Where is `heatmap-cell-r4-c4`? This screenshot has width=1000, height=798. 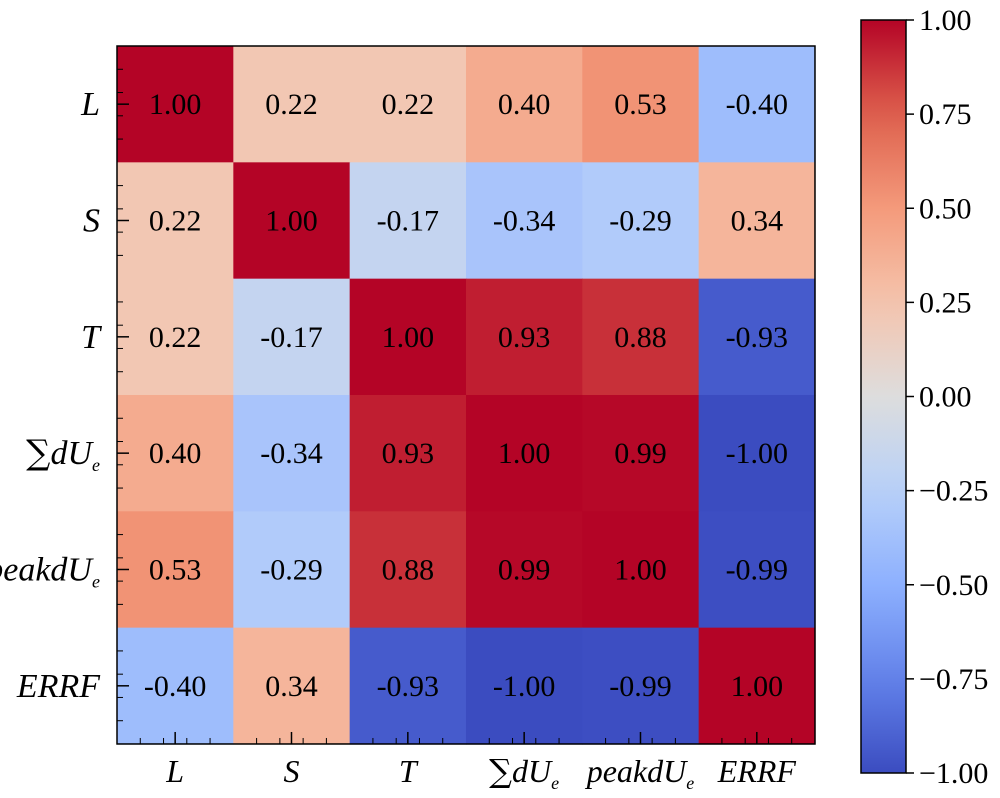
heatmap-cell-r4-c4 is located at coordinates (641, 570).